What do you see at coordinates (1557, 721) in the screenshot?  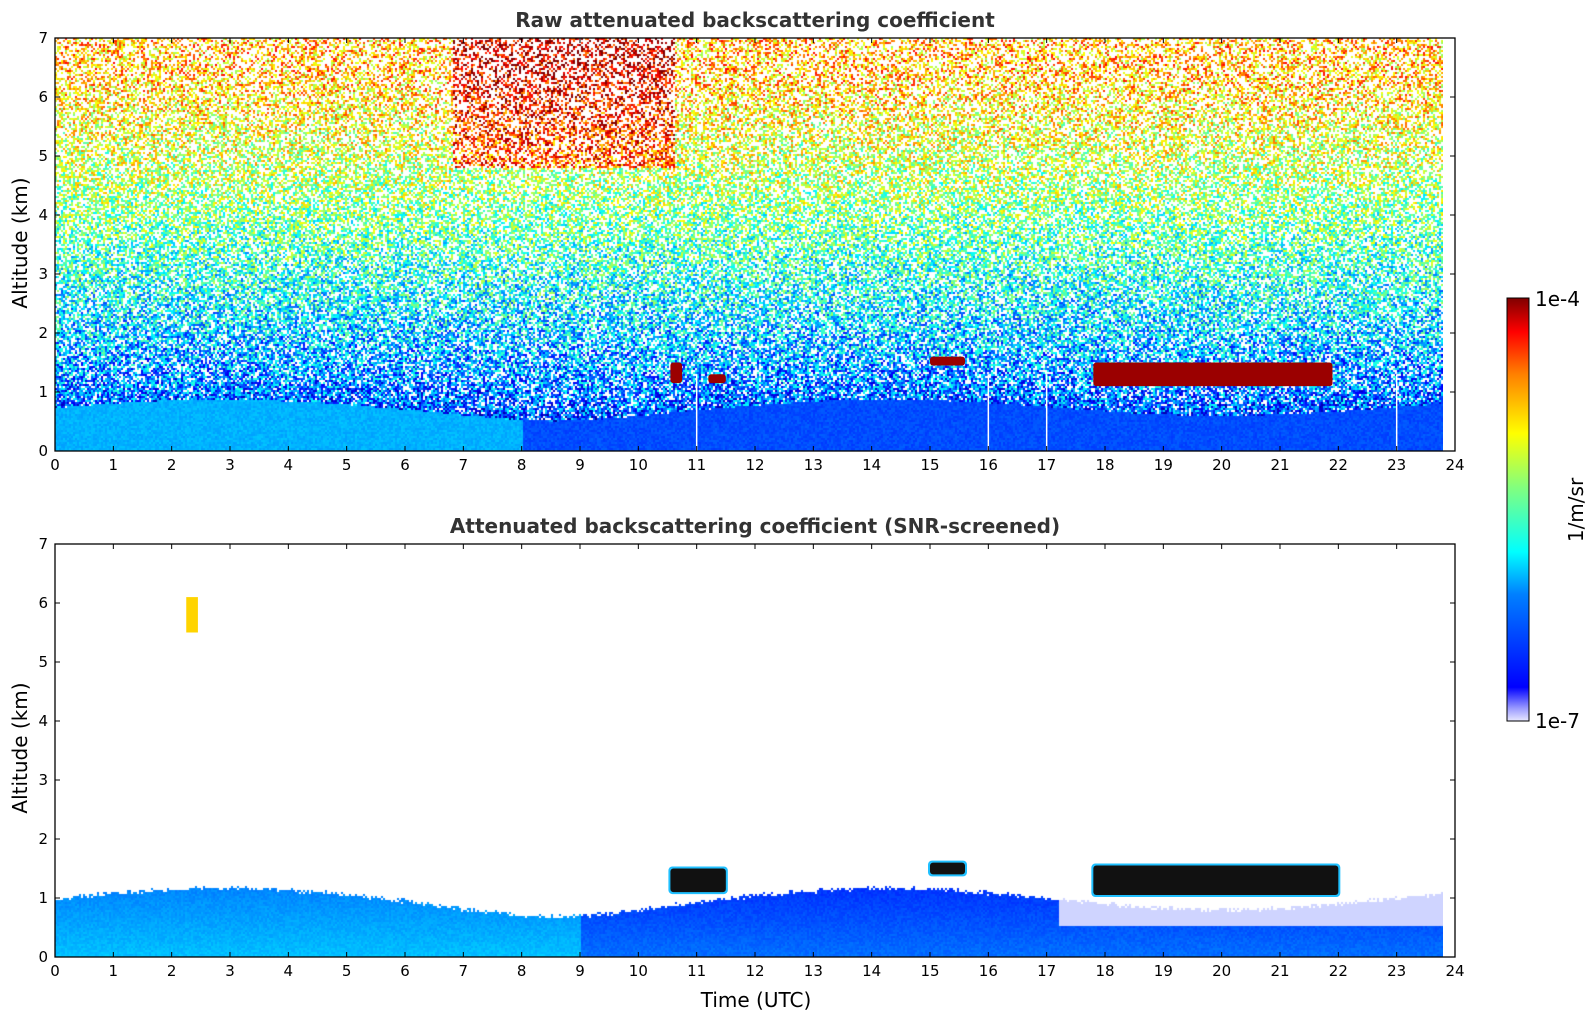 I see `colorbar-min-label: 1e-7` at bounding box center [1557, 721].